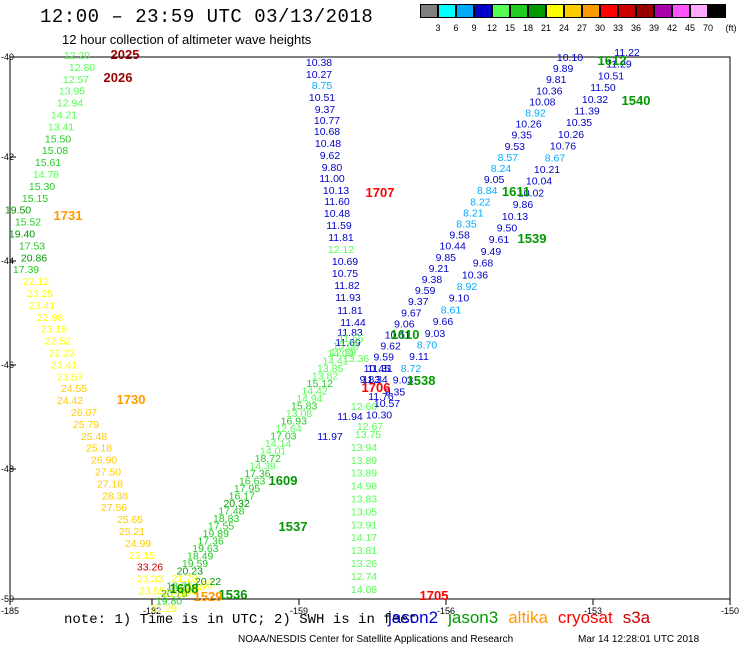 The width and height of the screenshot is (740, 650). I want to click on footer-timestamp: Mar 14 12:28:01 UTC 2018, so click(639, 639).